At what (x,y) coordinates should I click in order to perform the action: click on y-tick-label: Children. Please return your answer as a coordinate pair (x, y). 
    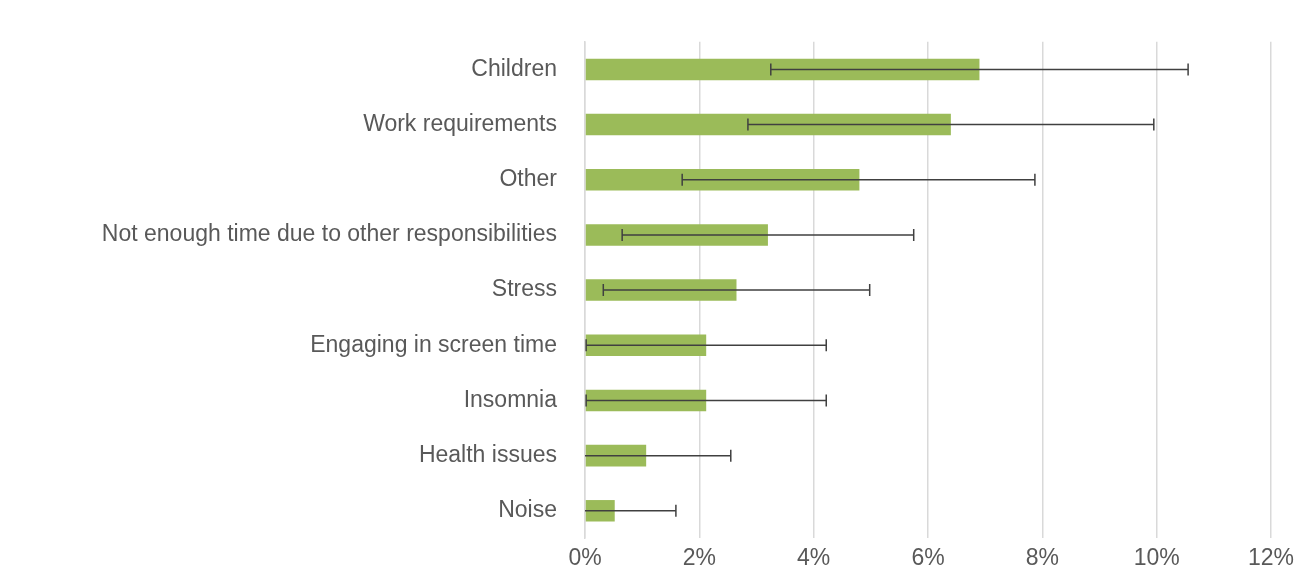
    Looking at the image, I should click on (514, 67).